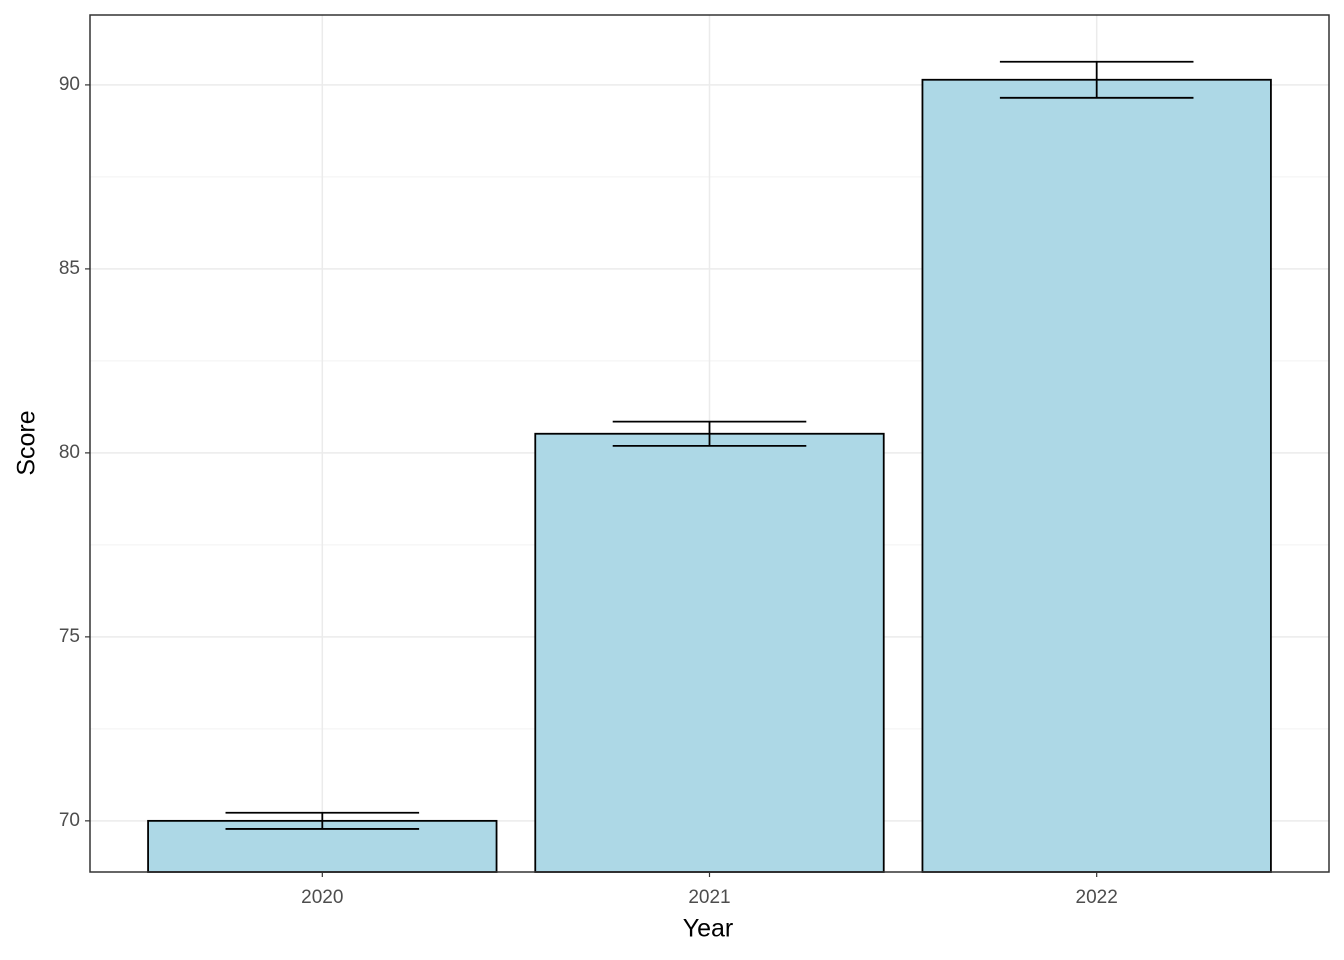 The height and width of the screenshot is (960, 1344). I want to click on x-tick-label: 2021, so click(709, 897).